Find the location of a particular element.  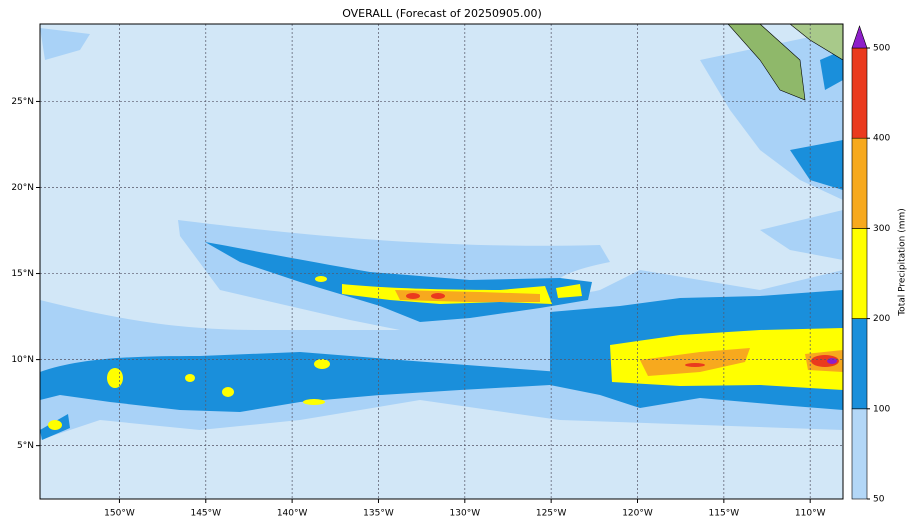

y-tick-label: 15°N is located at coordinates (22, 274).